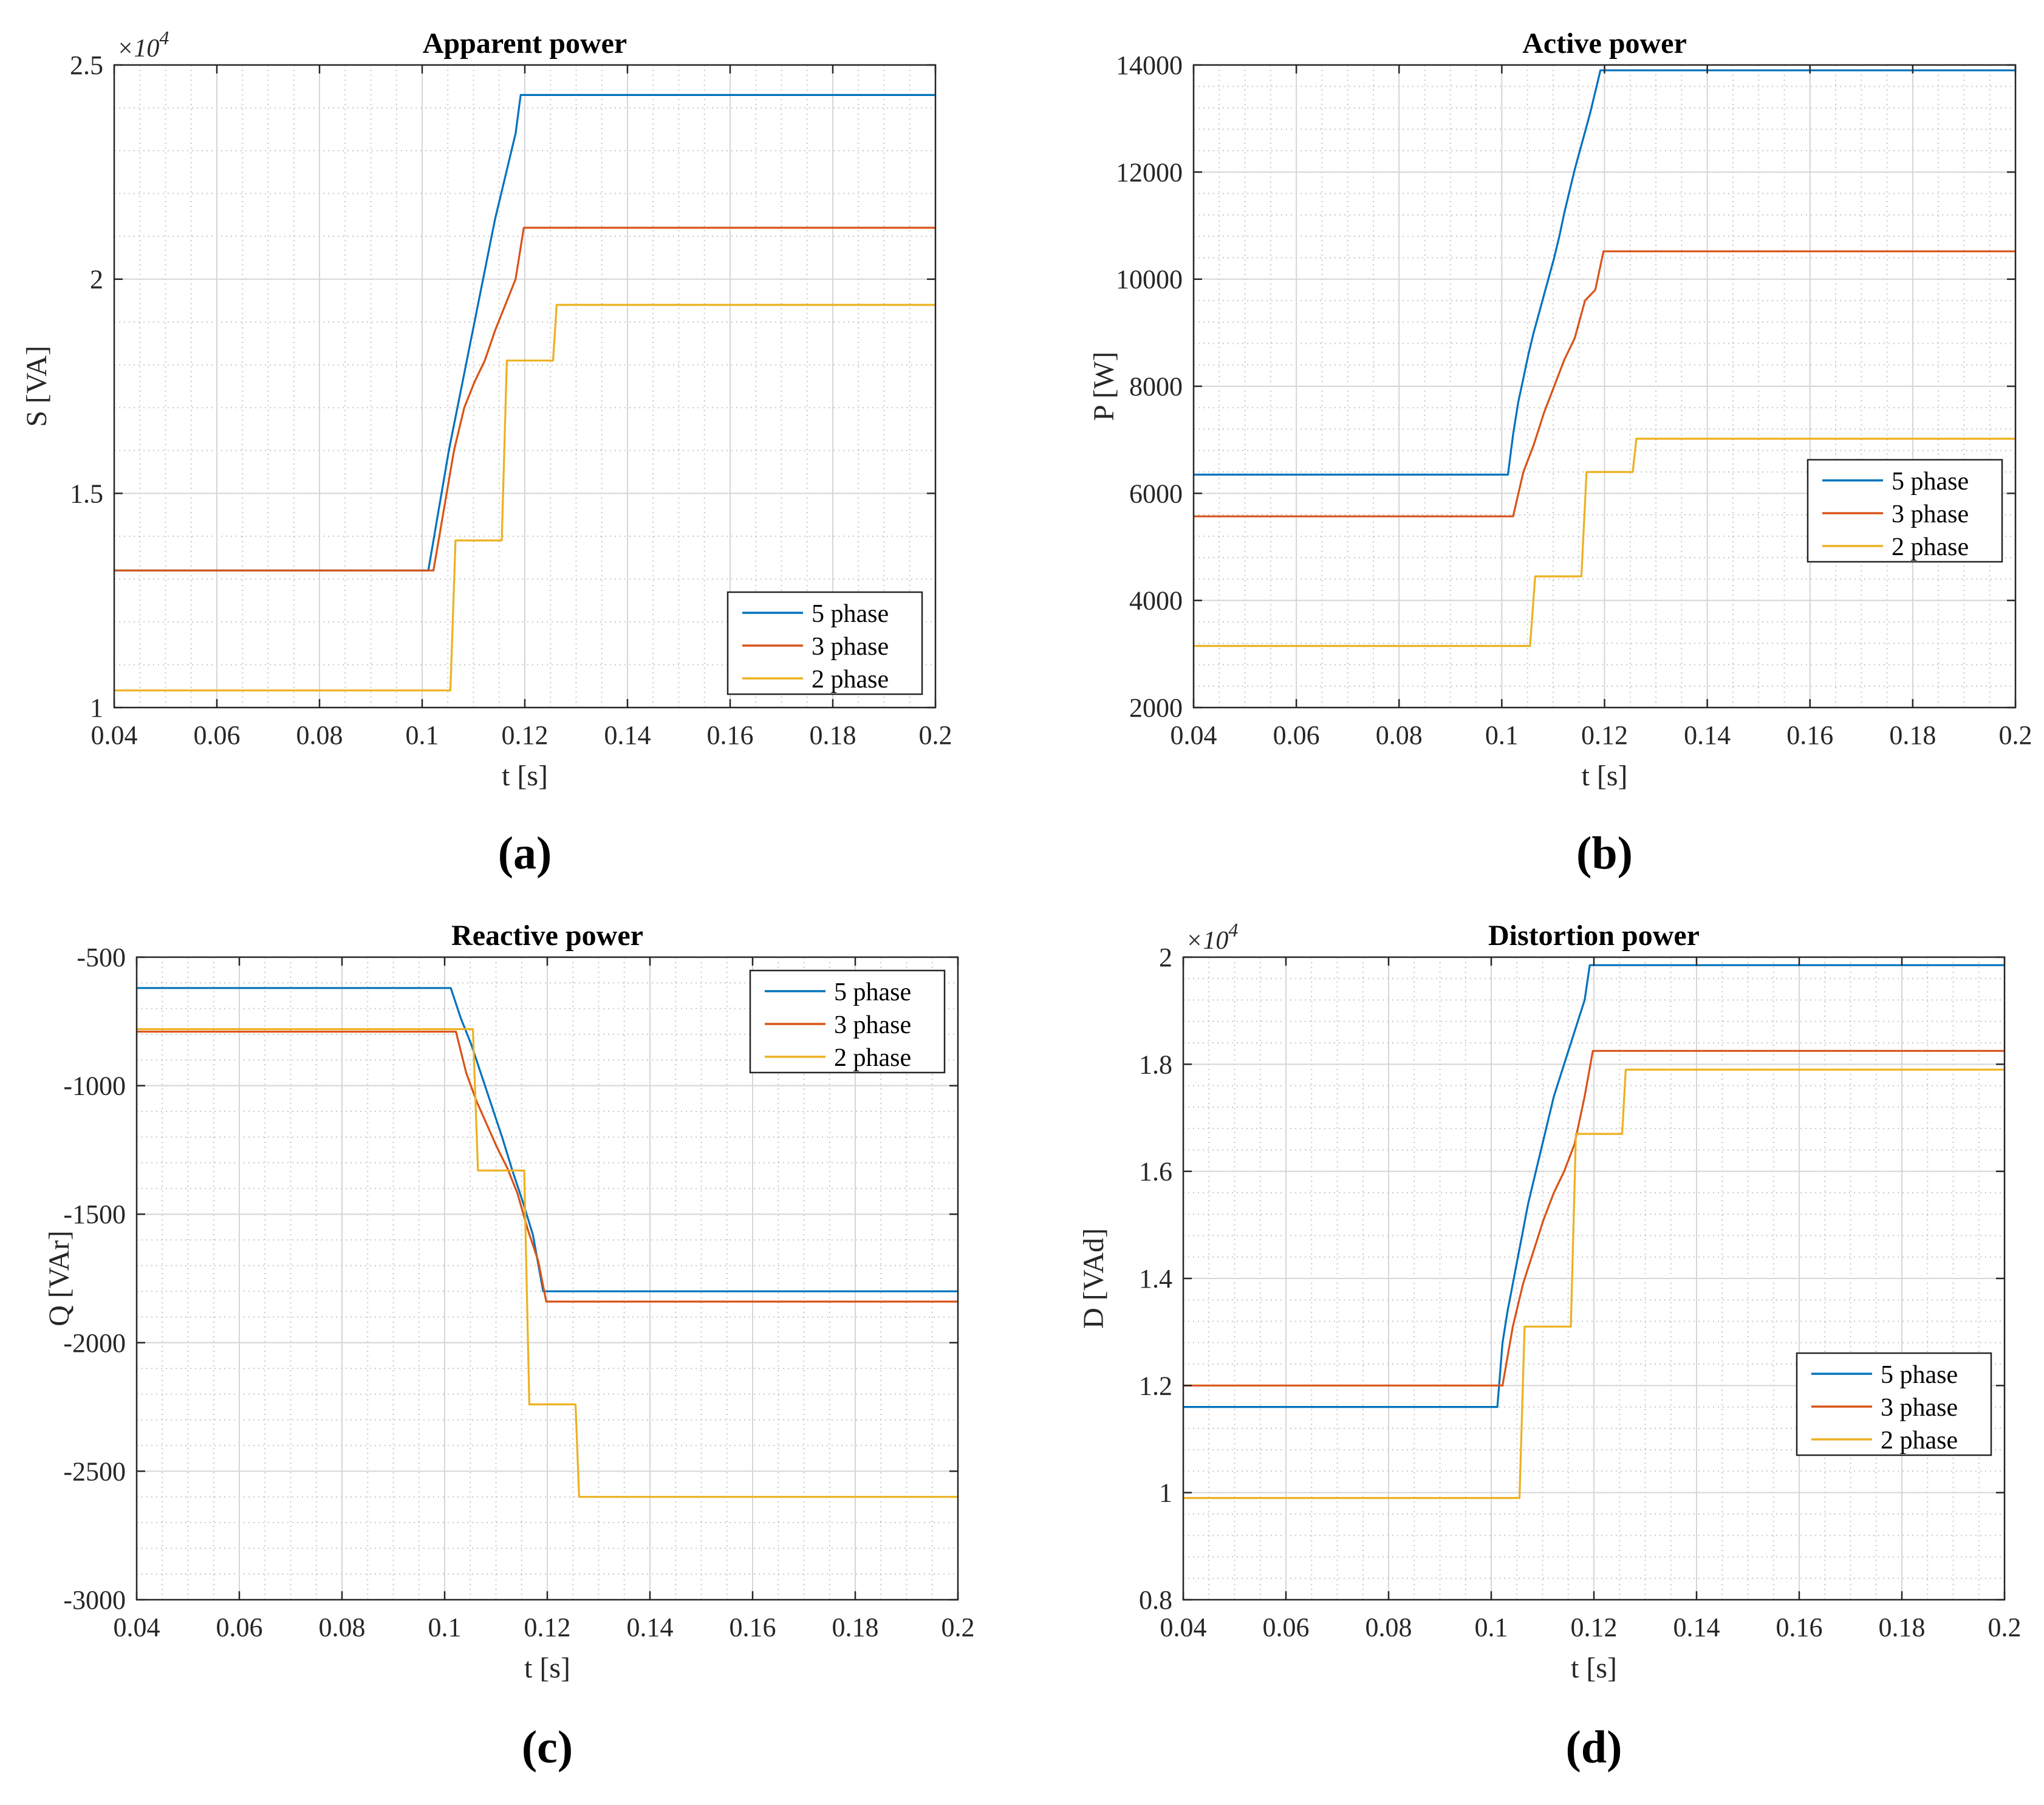  I want to click on y-axis-label: Q [VAr], so click(59, 1278).